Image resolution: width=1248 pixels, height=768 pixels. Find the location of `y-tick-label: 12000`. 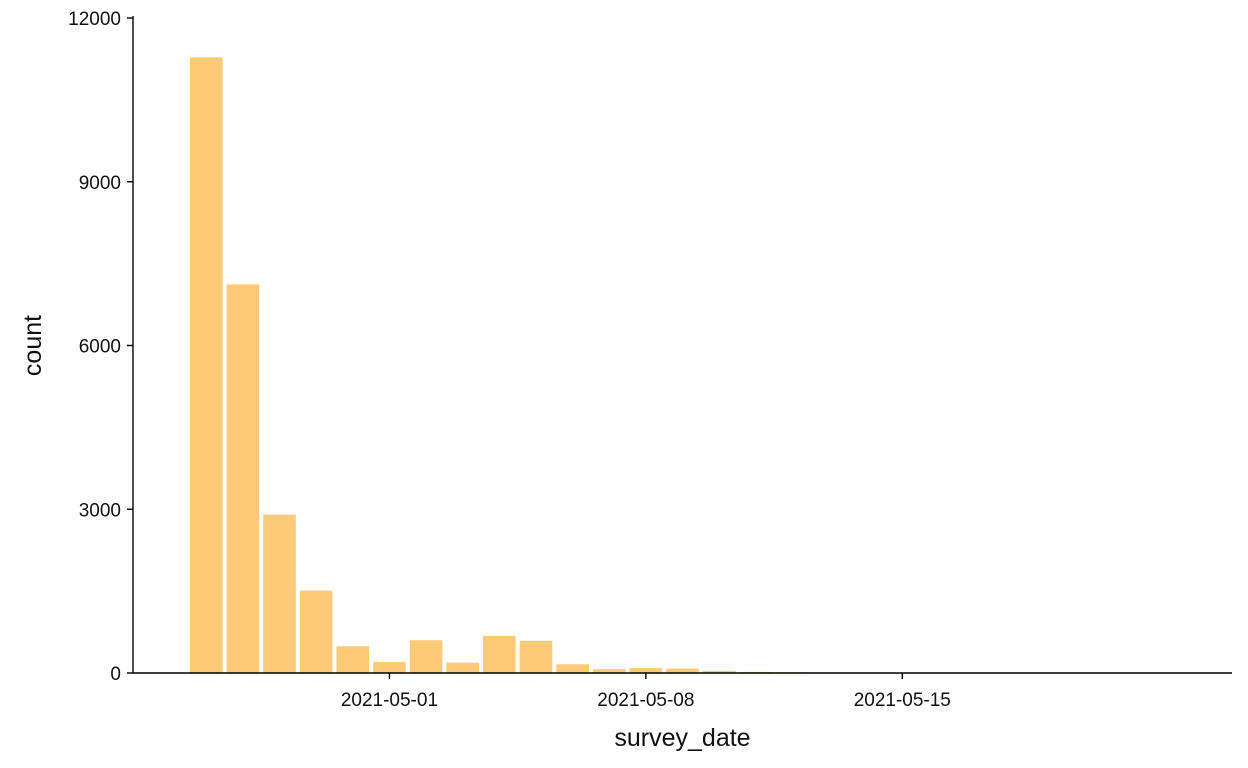

y-tick-label: 12000 is located at coordinates (94, 19).